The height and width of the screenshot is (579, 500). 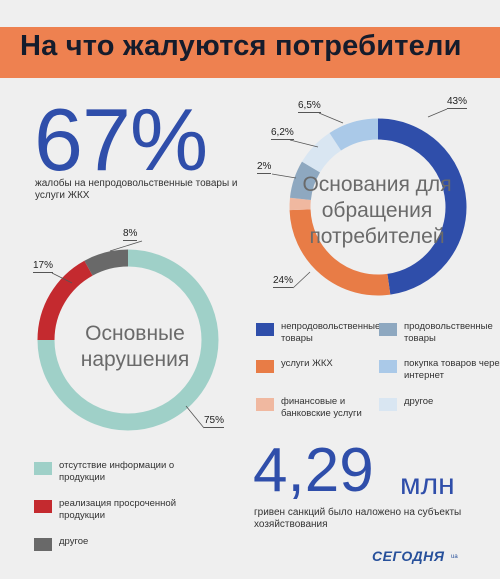 What do you see at coordinates (427, 484) in the screenshot?
I see `stat-unit-sanctions: млн` at bounding box center [427, 484].